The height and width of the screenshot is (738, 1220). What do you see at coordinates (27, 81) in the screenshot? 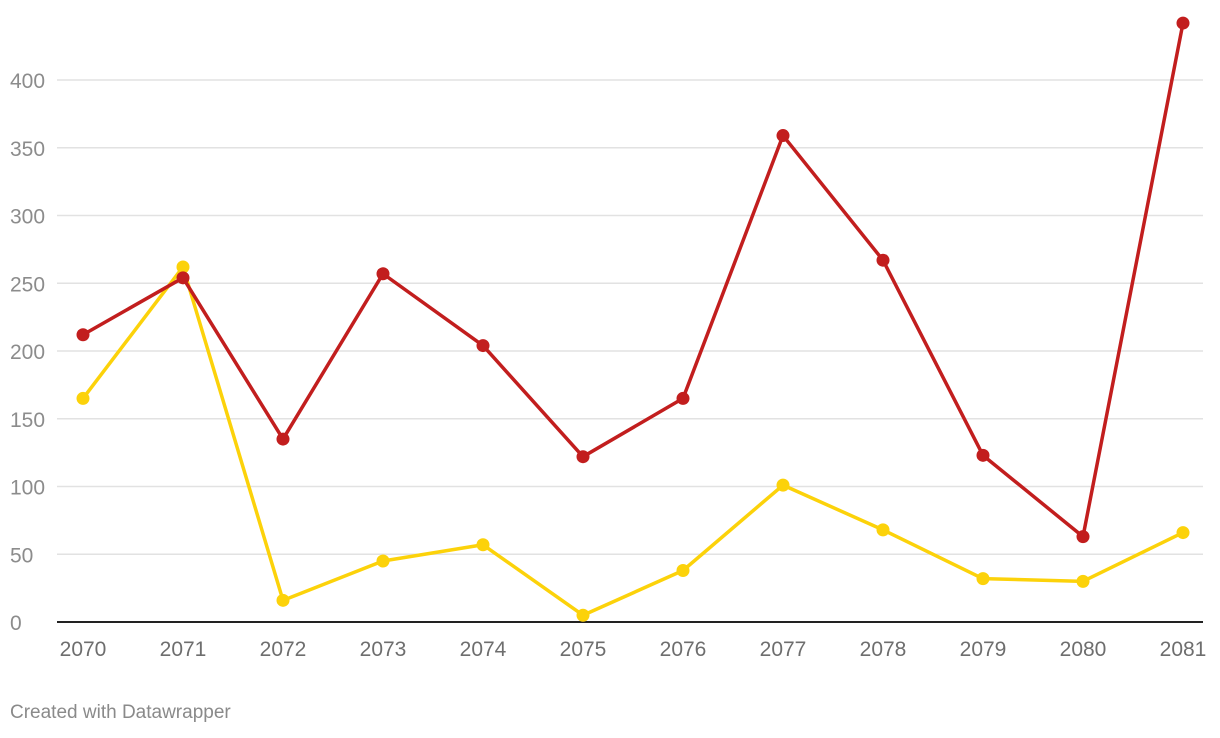
I see `y-tick-label: 400` at bounding box center [27, 81].